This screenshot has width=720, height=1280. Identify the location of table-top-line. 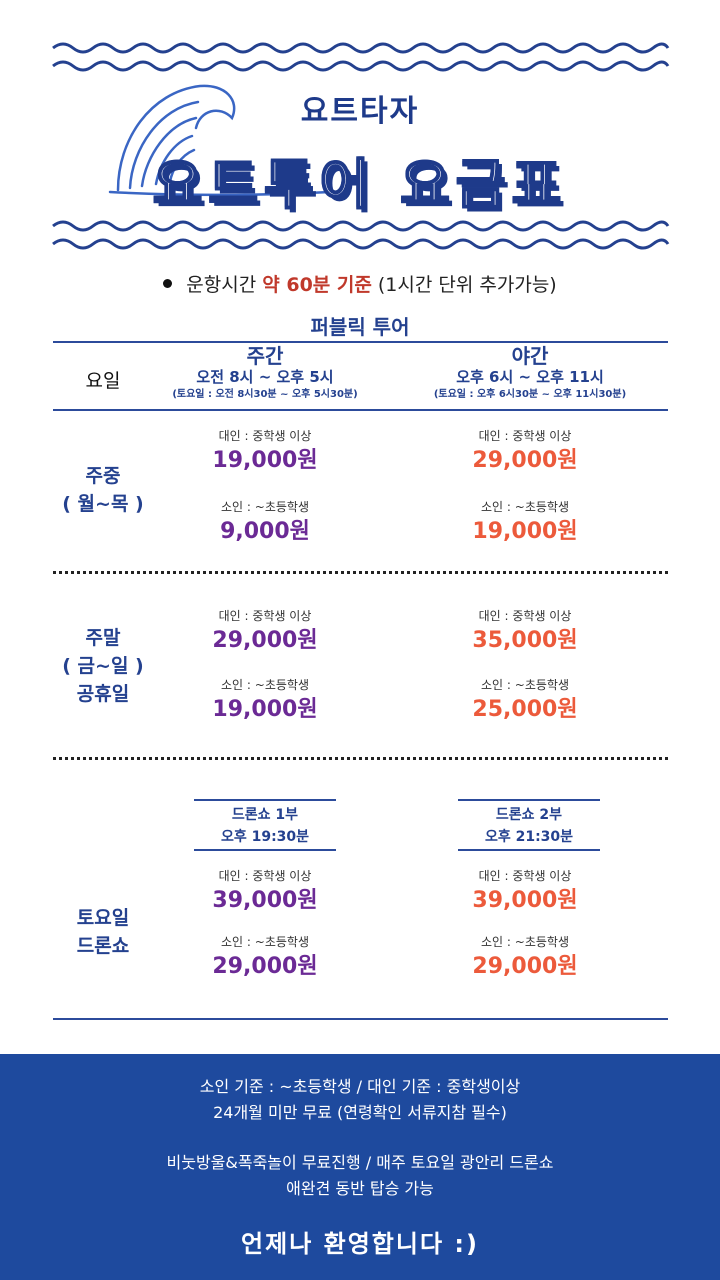
(360, 342).